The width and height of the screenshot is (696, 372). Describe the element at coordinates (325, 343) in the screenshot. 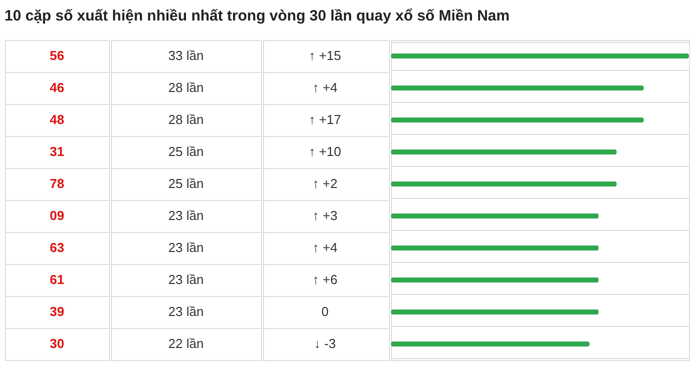

I see `text: ↓ -3` at that location.